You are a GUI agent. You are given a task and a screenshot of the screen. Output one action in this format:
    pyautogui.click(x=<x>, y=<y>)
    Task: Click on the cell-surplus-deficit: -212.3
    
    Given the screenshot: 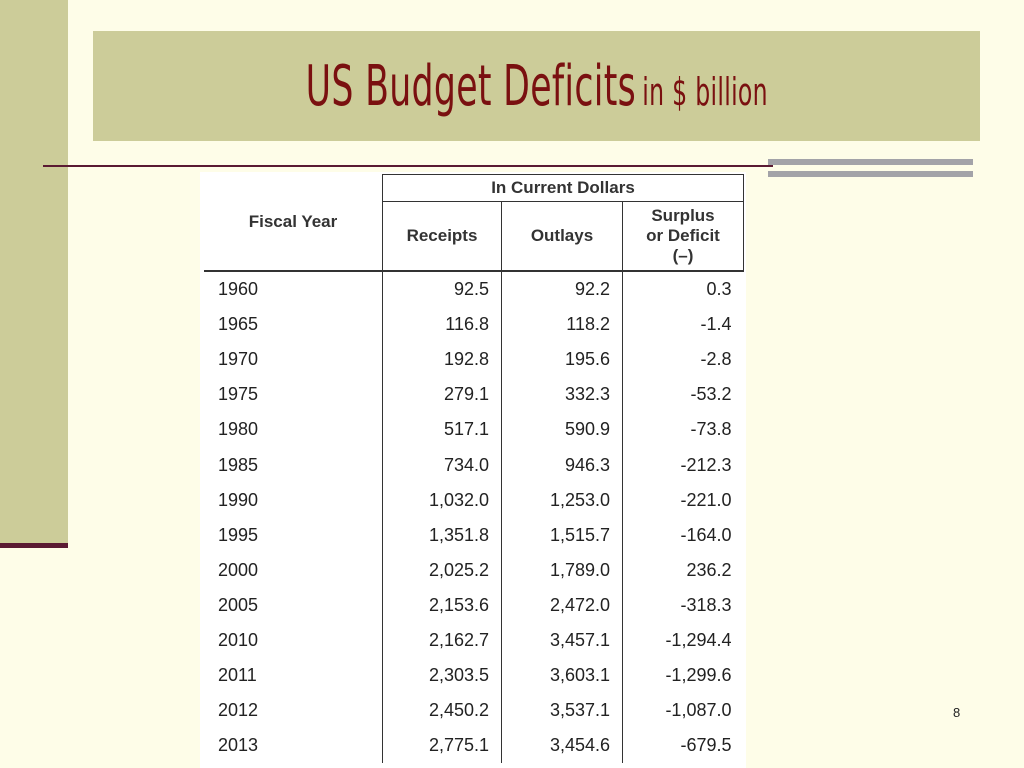 What is the action you would take?
    pyautogui.click(x=706, y=464)
    